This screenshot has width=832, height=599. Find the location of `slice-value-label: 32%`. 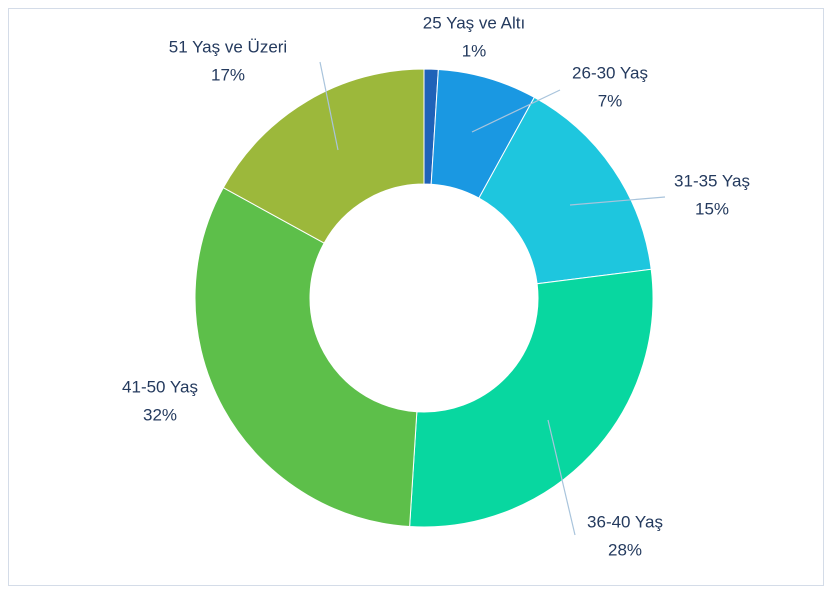

slice-value-label: 32% is located at coordinates (160, 414).